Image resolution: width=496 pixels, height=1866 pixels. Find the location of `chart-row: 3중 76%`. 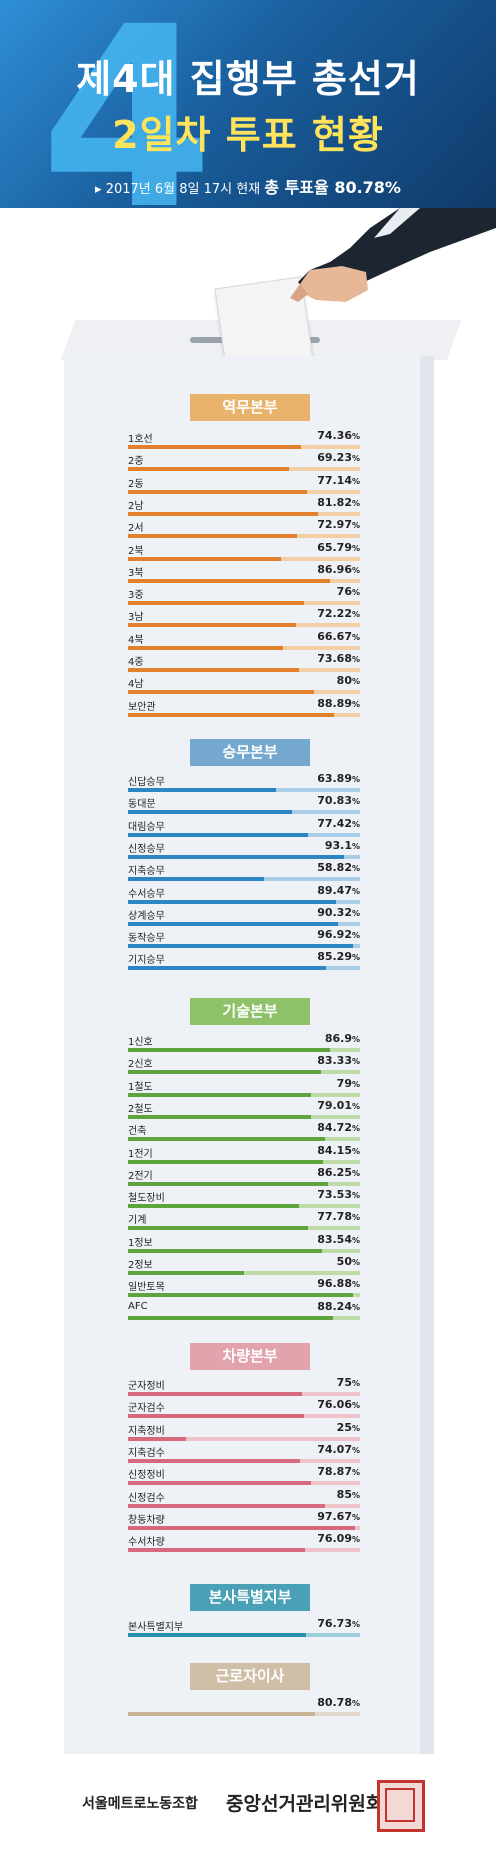

chart-row: 3중 76% is located at coordinates (244, 597).